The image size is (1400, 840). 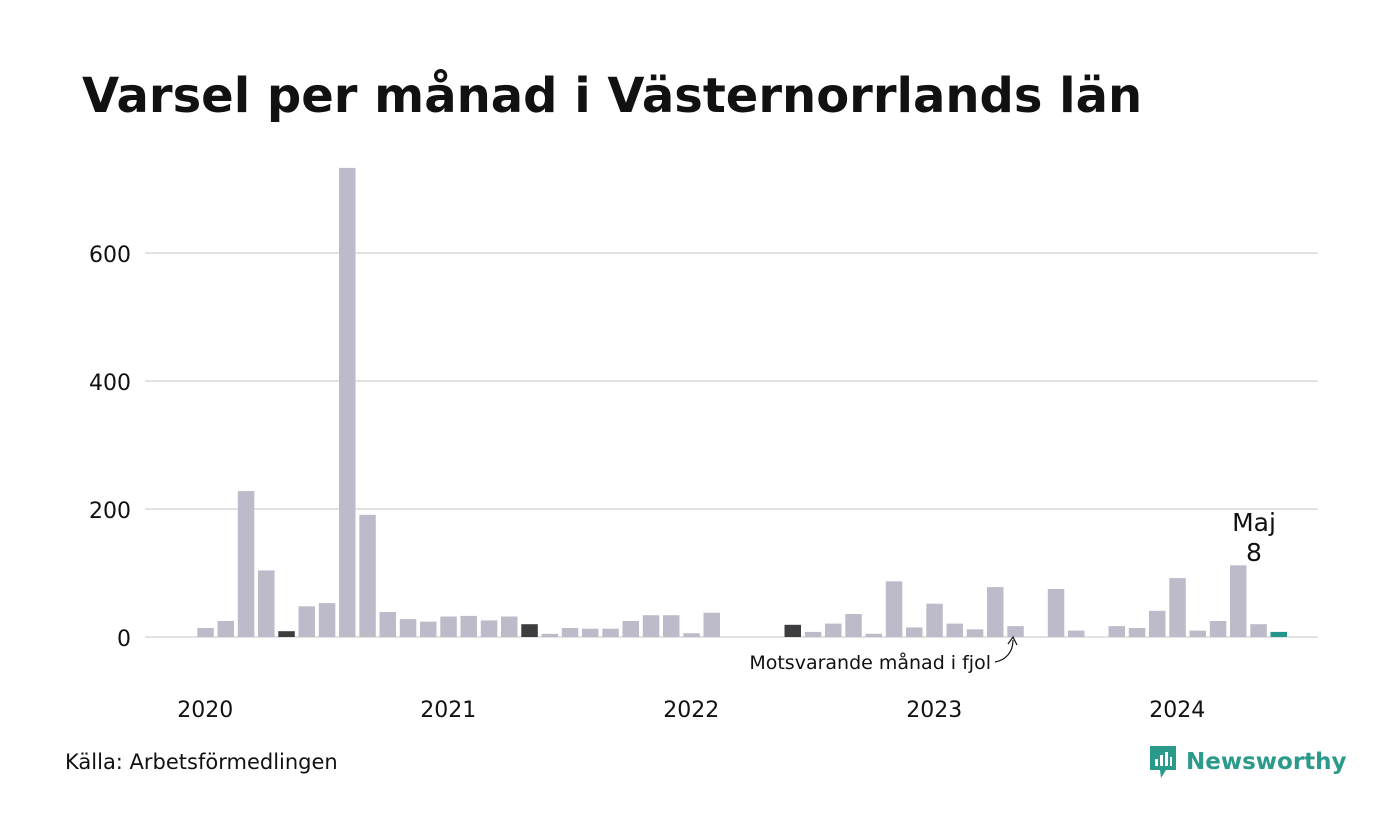 What do you see at coordinates (1254, 522) in the screenshot?
I see `current-month-label: Maj` at bounding box center [1254, 522].